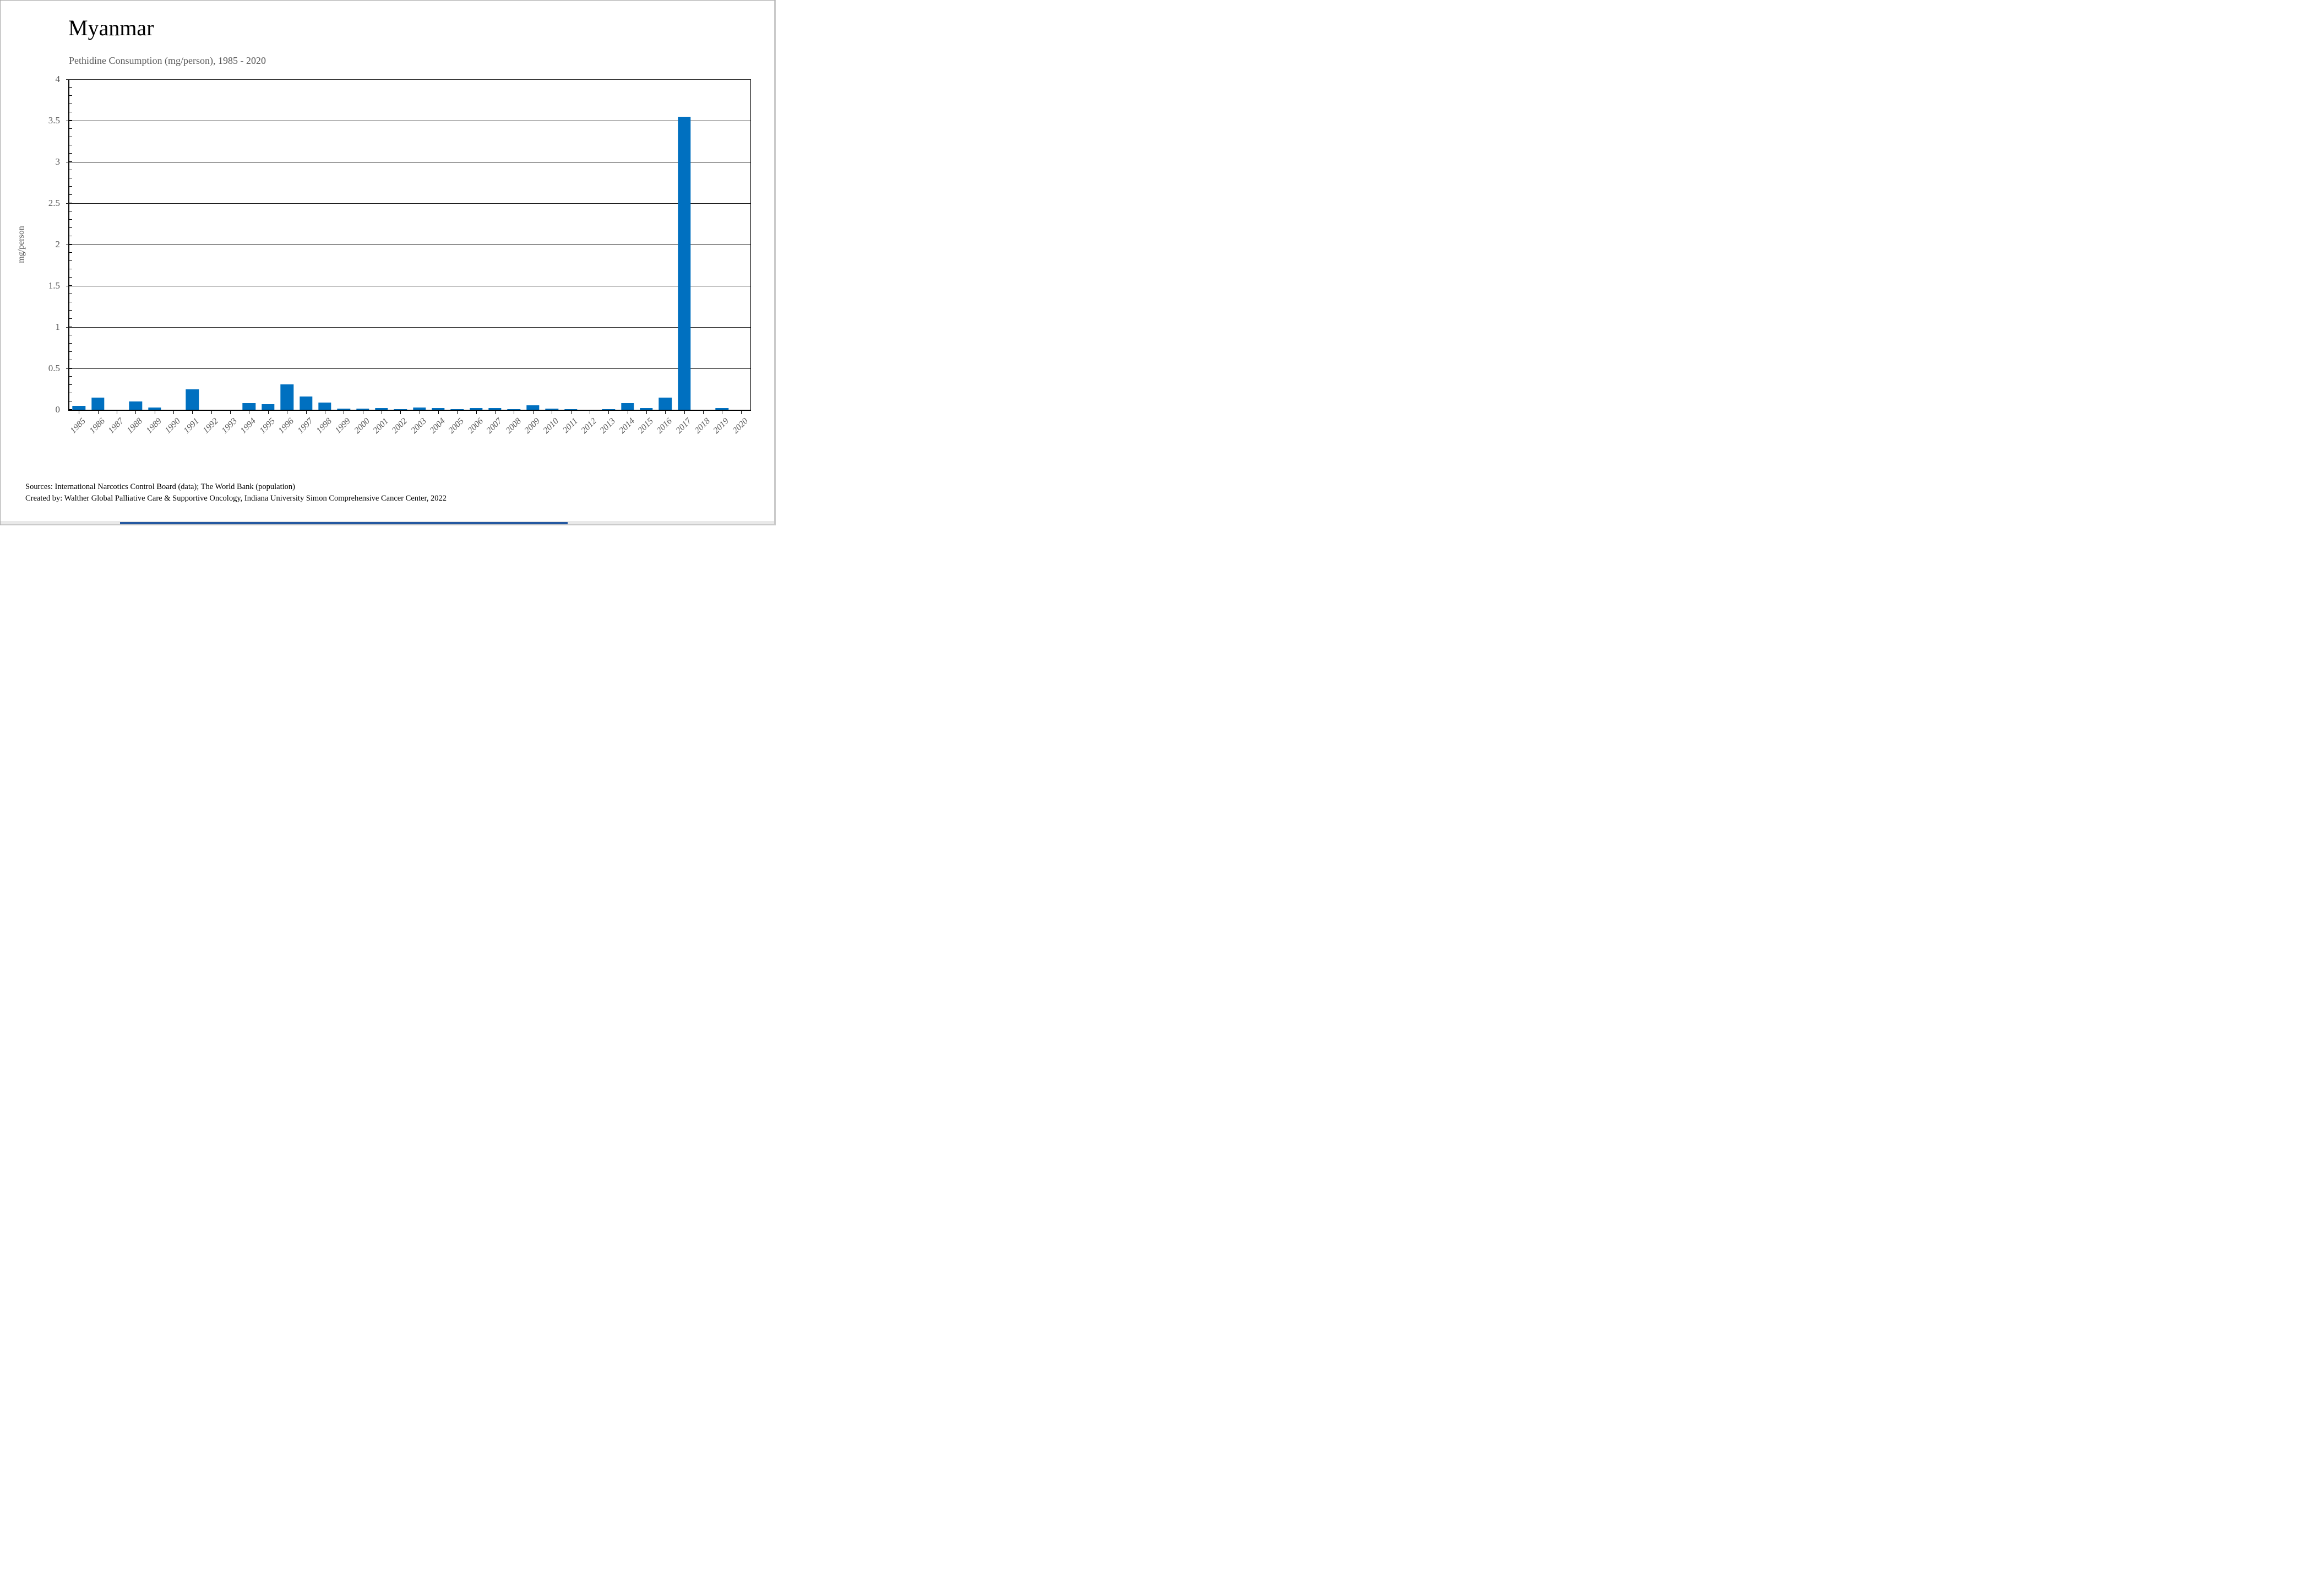 Image resolution: width=2324 pixels, height=1575 pixels. What do you see at coordinates (154, 247) in the screenshot?
I see `year-slot-1989` at bounding box center [154, 247].